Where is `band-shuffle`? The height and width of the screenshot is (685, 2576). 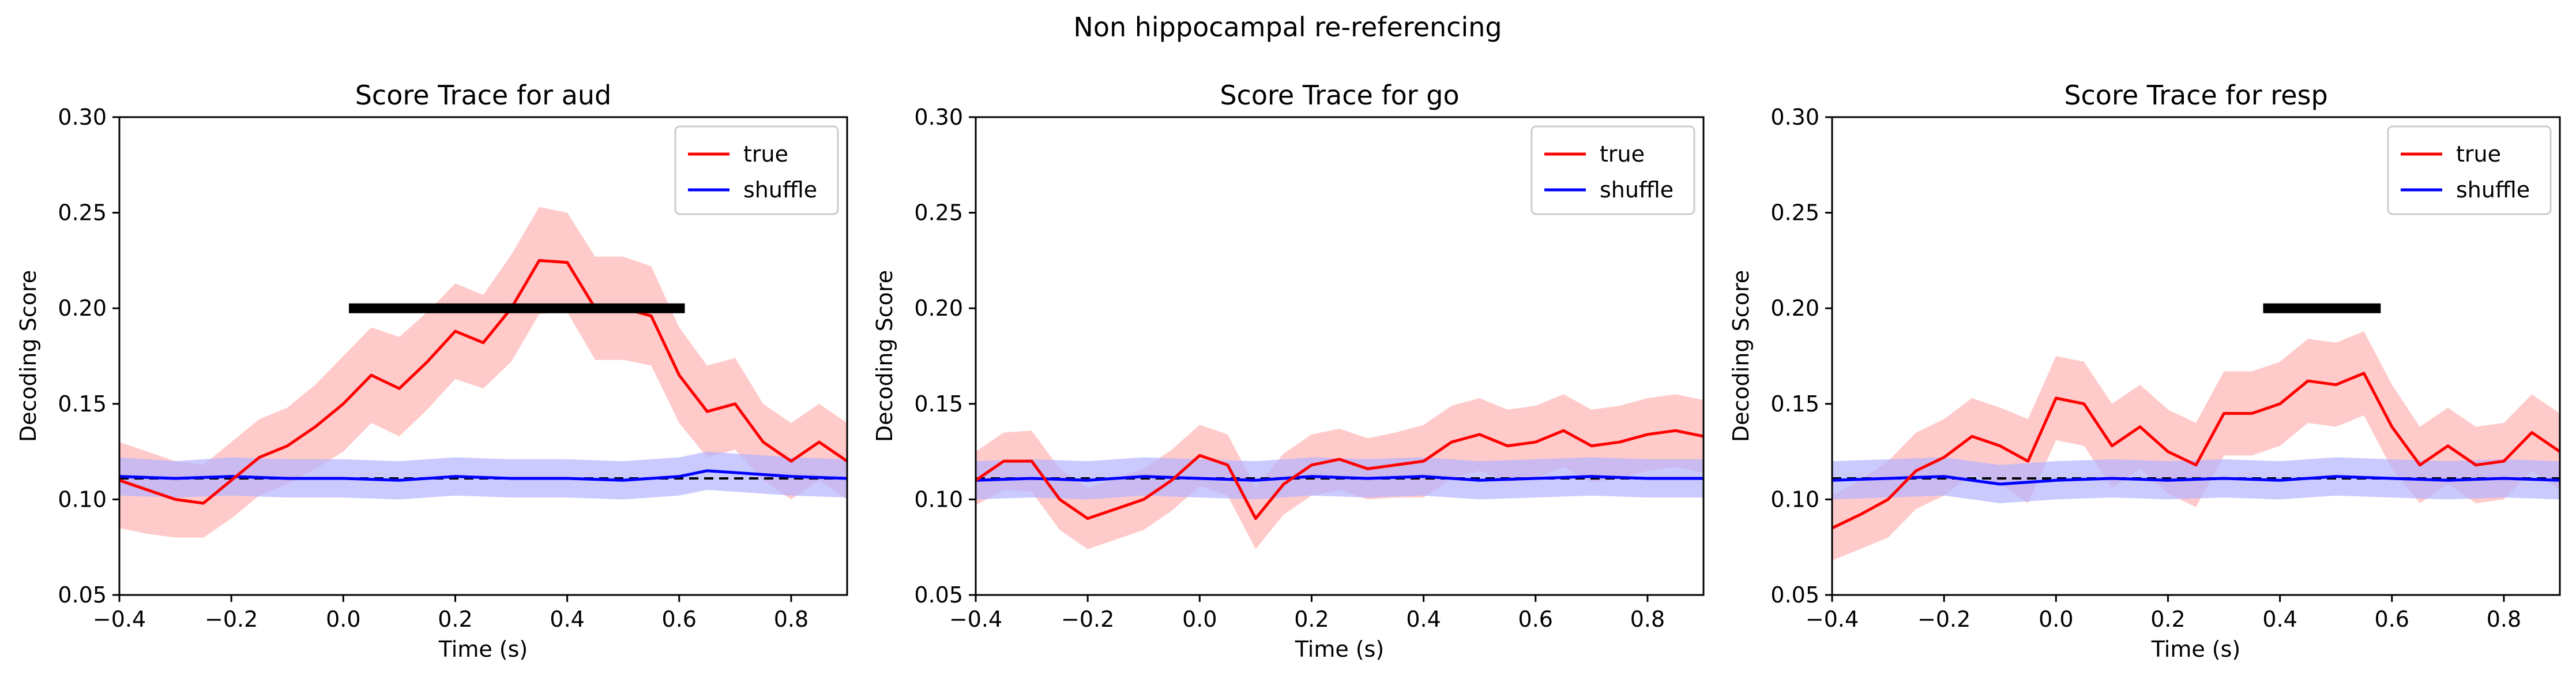
band-shuffle is located at coordinates (483, 475).